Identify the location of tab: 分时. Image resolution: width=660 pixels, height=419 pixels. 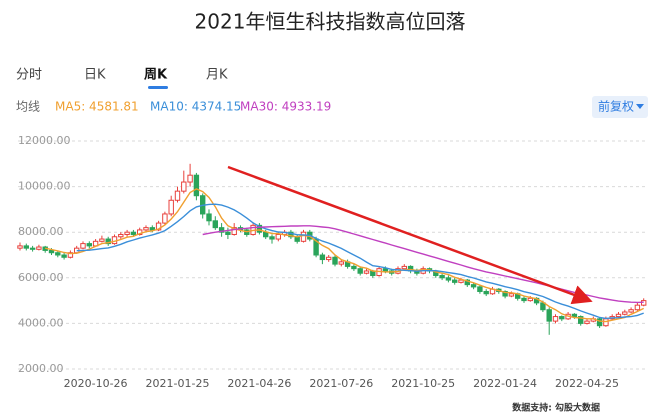
(29, 75).